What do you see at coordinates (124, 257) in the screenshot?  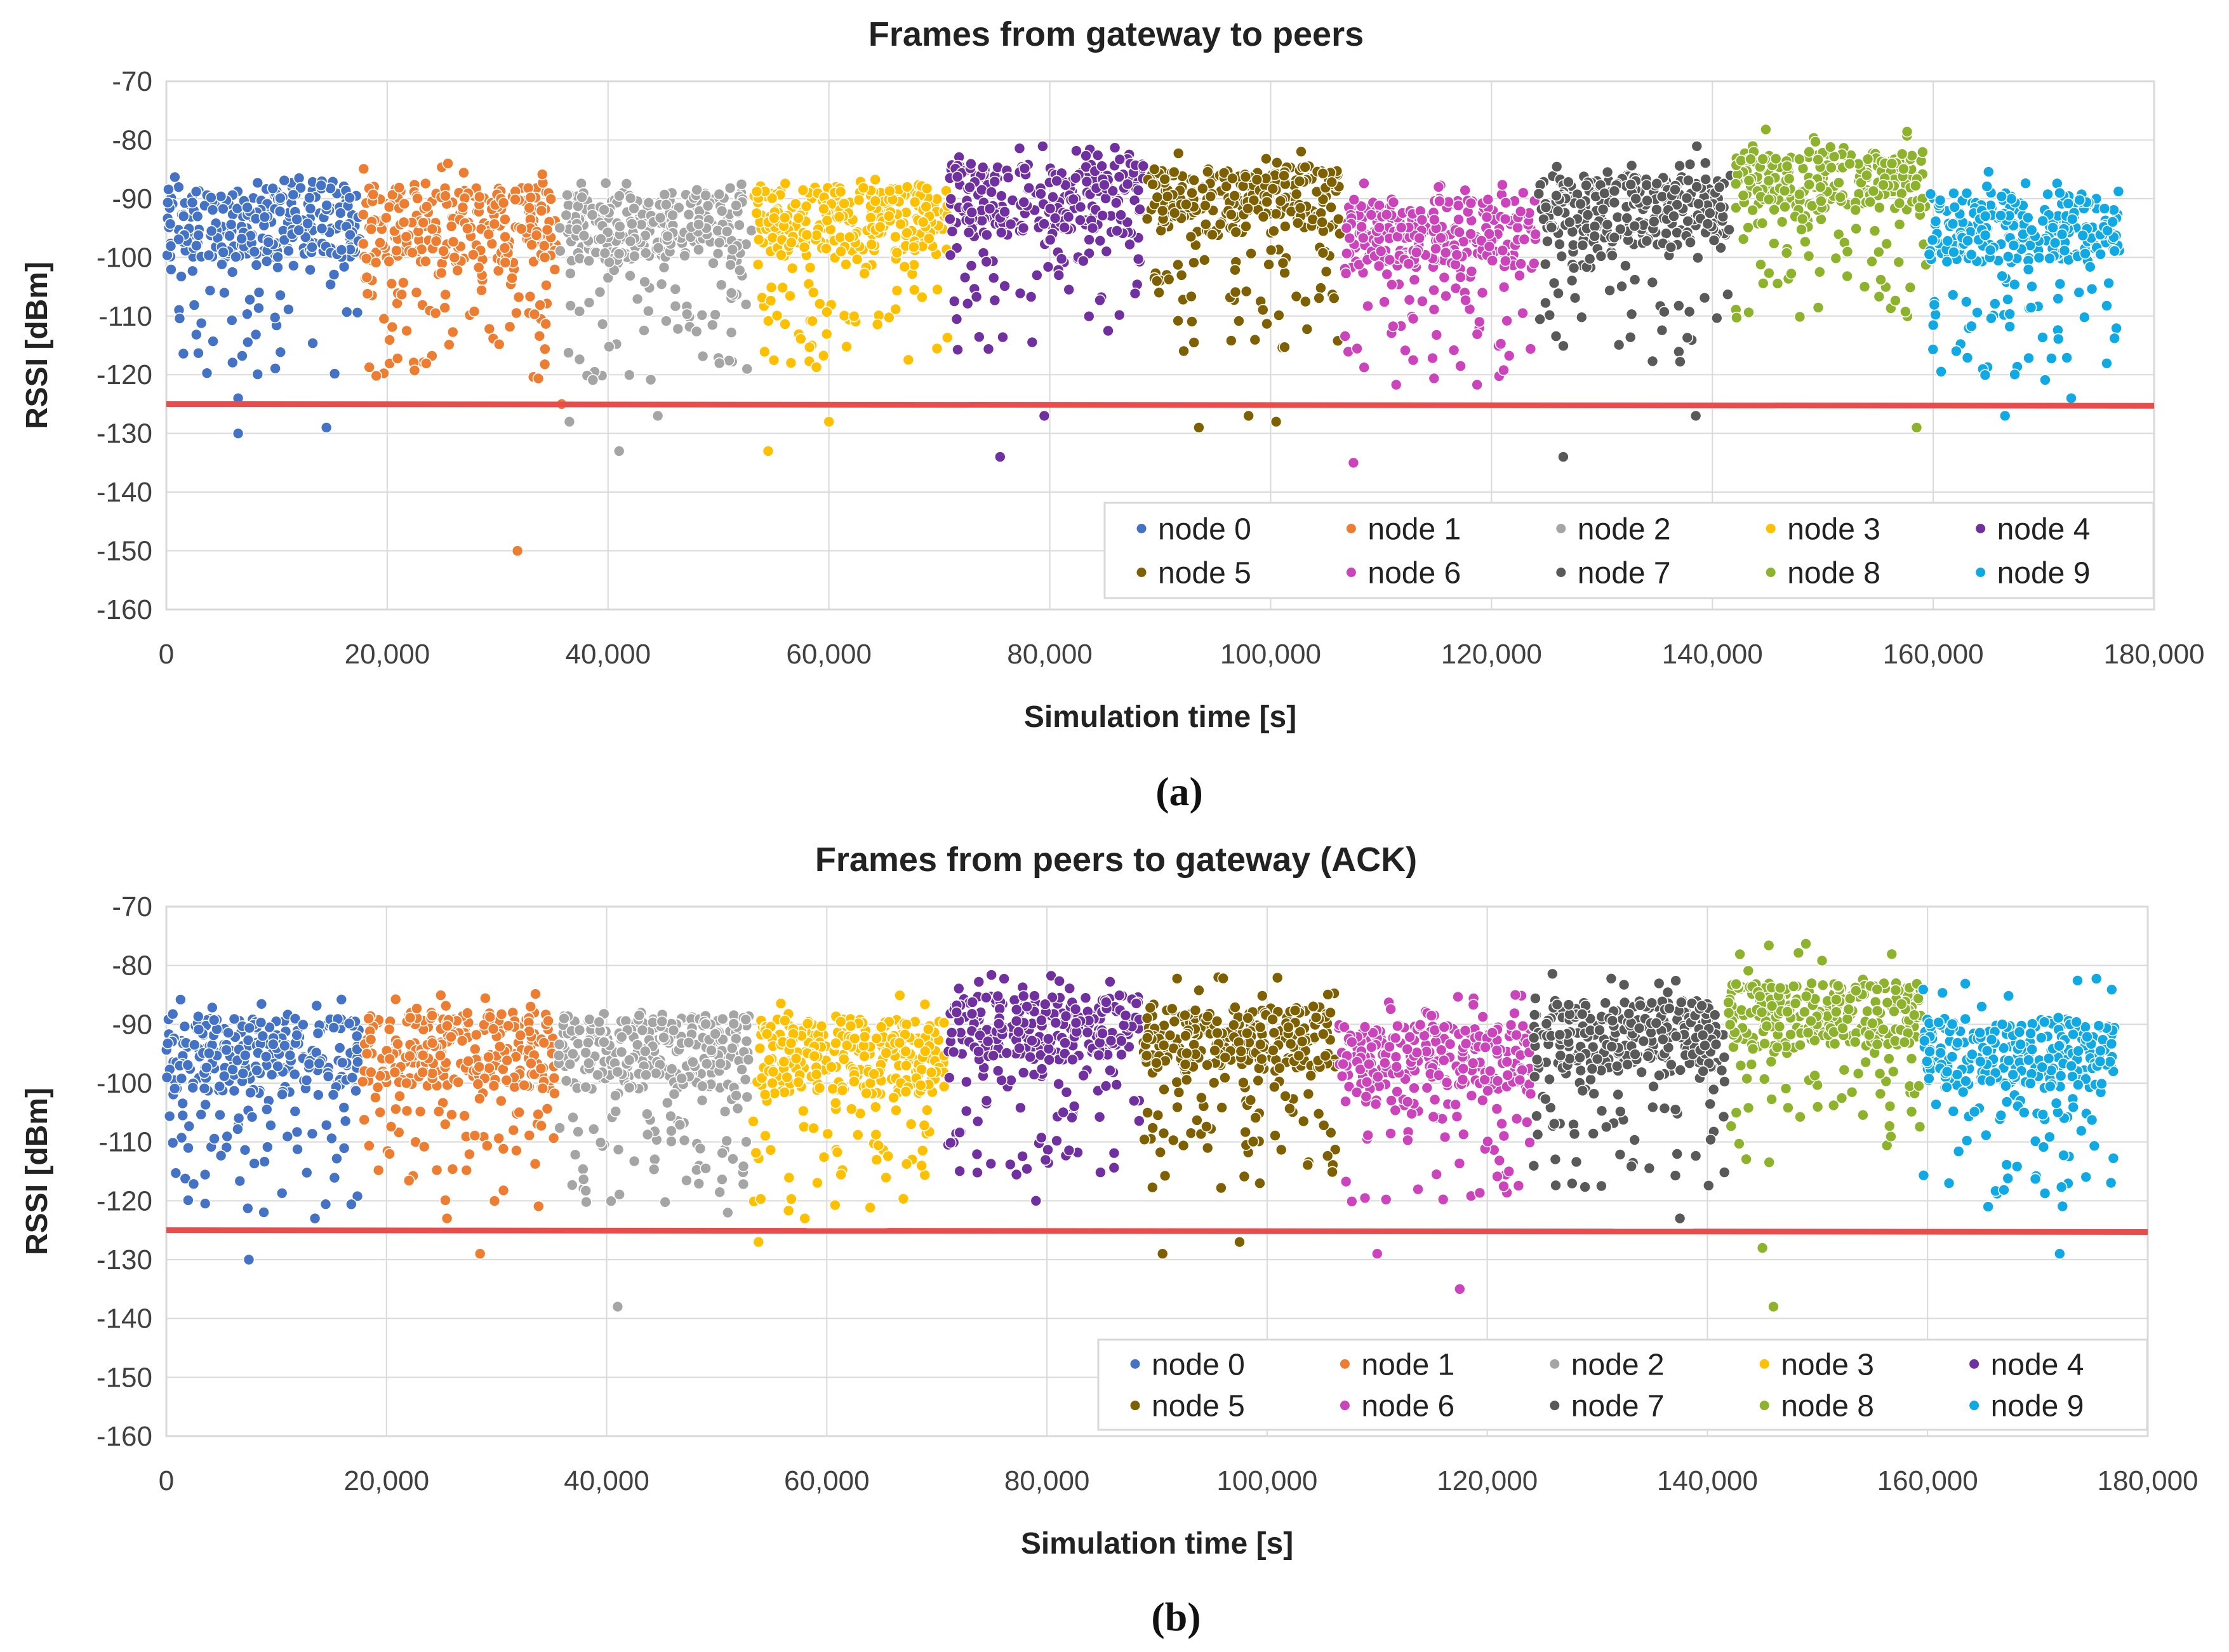 I see `y-tick-label: -100` at bounding box center [124, 257].